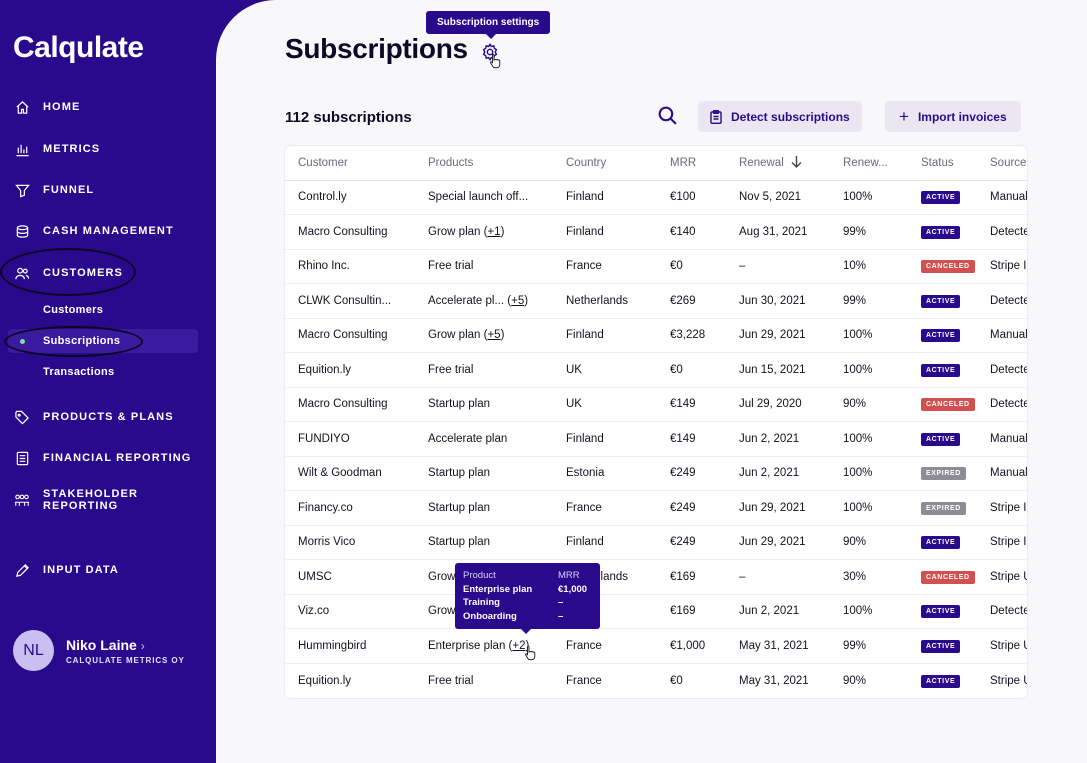 Image resolution: width=1087 pixels, height=763 pixels. Describe the element at coordinates (585, 231) in the screenshot. I see `country-cell-value: Finland` at that location.